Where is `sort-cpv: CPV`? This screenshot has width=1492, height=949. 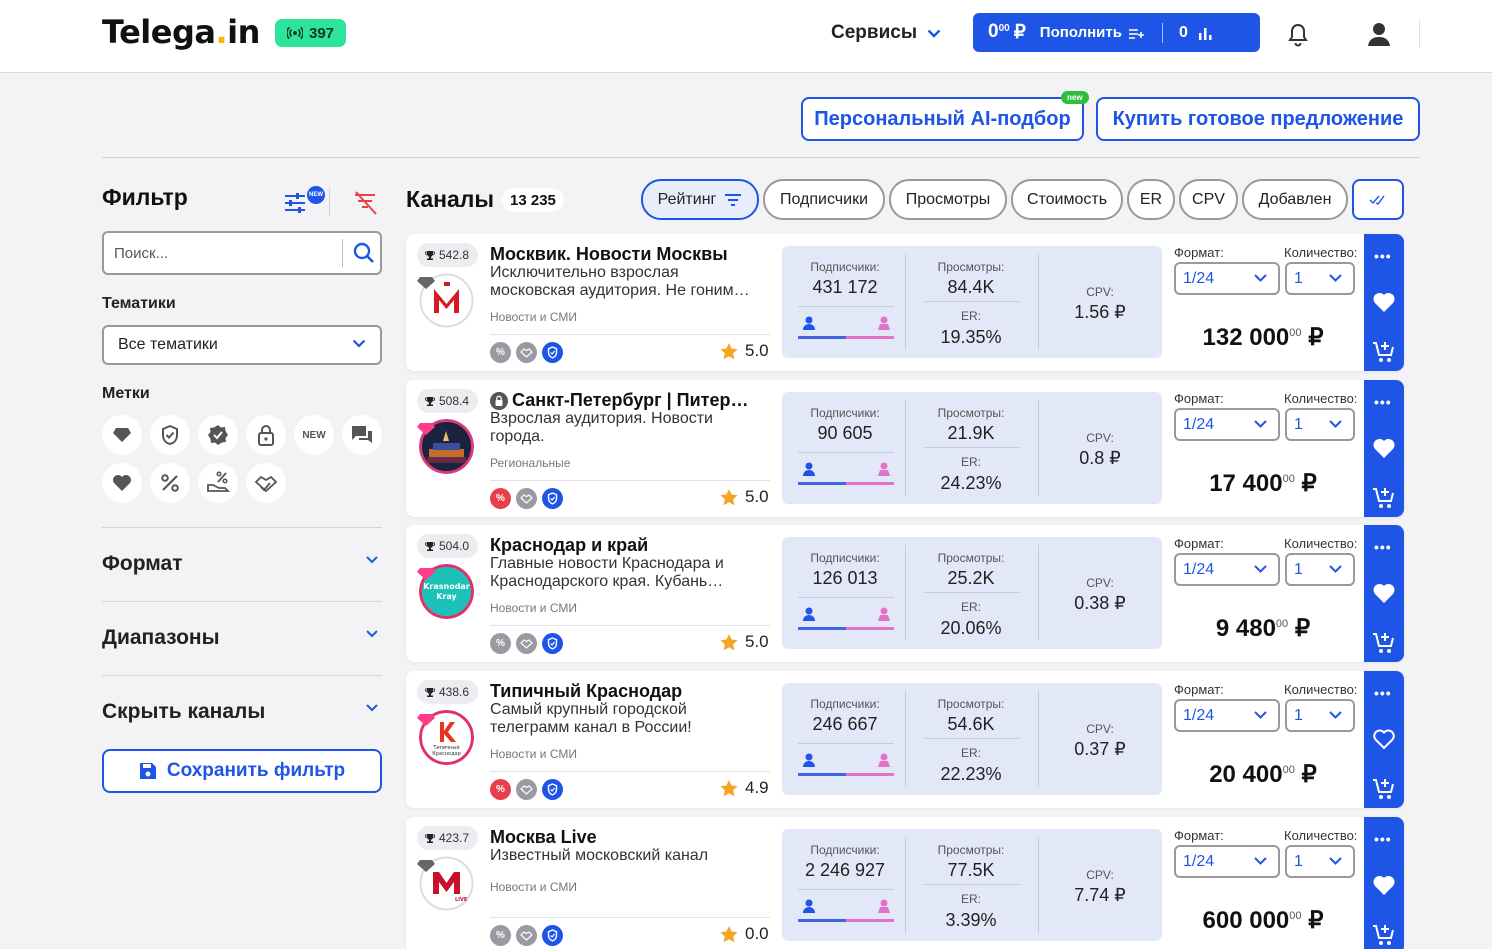 sort-cpv: CPV is located at coordinates (1208, 199).